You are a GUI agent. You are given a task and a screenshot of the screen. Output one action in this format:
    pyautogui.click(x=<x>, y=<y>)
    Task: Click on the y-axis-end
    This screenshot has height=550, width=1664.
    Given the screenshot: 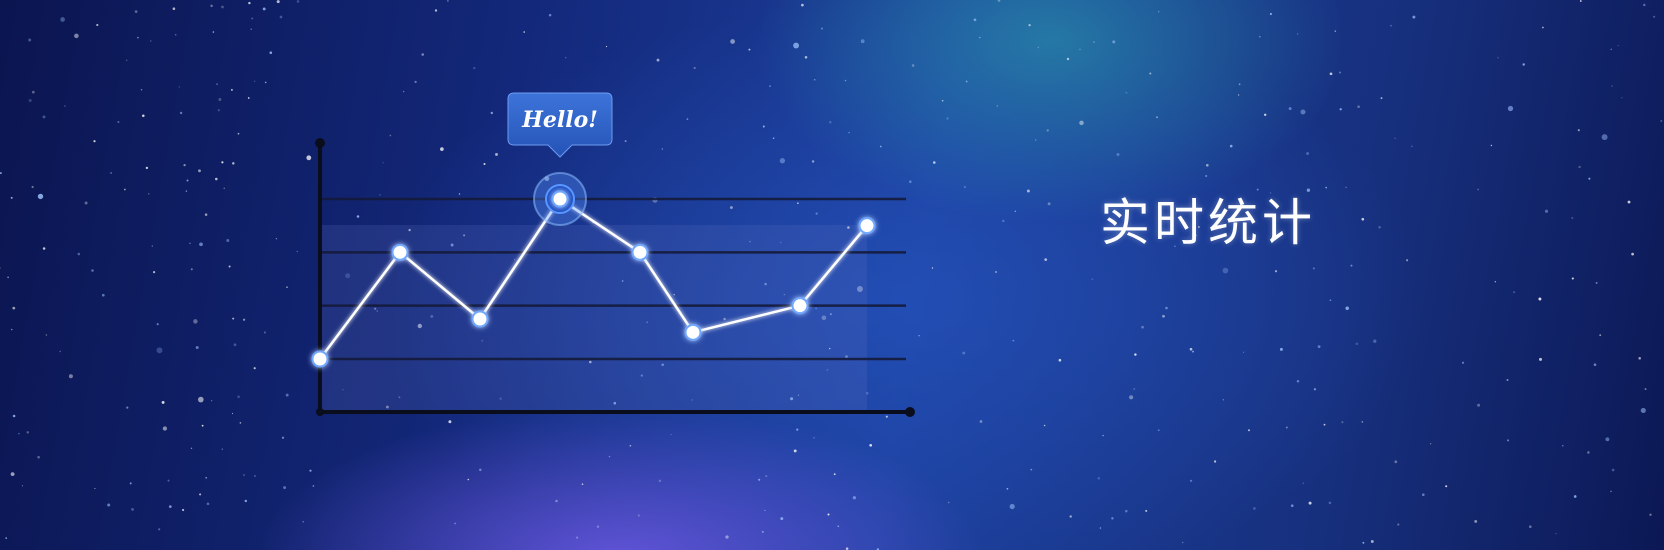 What is the action you would take?
    pyautogui.click(x=320, y=143)
    